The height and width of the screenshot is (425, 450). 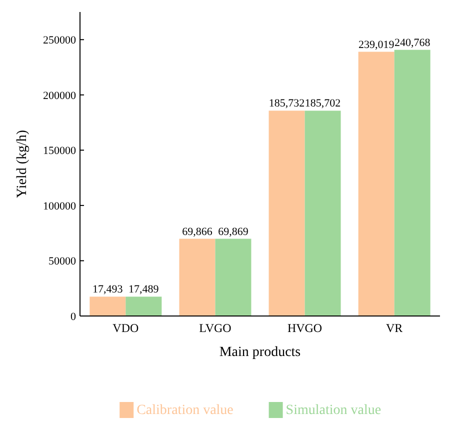 I want to click on y-tick-label: 150000, so click(x=59, y=151).